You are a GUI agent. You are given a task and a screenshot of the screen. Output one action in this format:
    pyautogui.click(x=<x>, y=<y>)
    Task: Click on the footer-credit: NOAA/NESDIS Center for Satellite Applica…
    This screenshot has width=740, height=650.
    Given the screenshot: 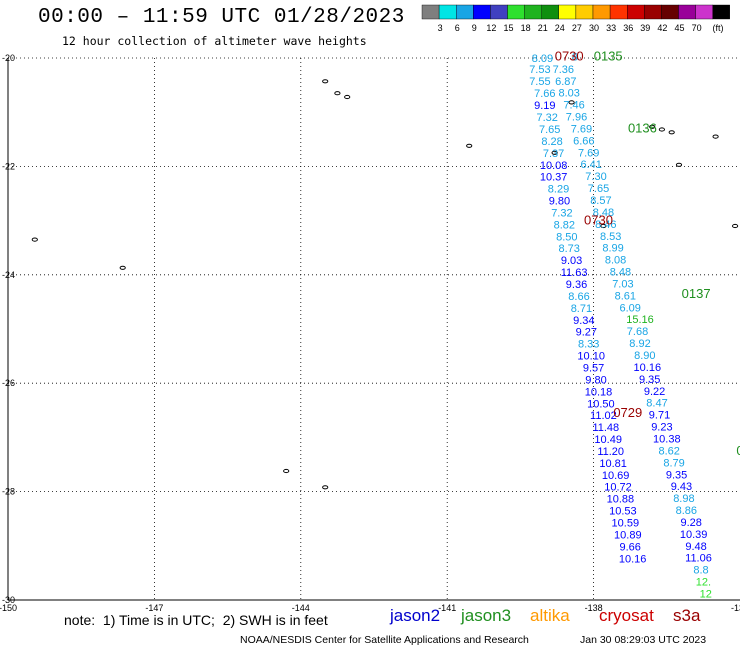 What is the action you would take?
    pyautogui.click(x=384, y=640)
    